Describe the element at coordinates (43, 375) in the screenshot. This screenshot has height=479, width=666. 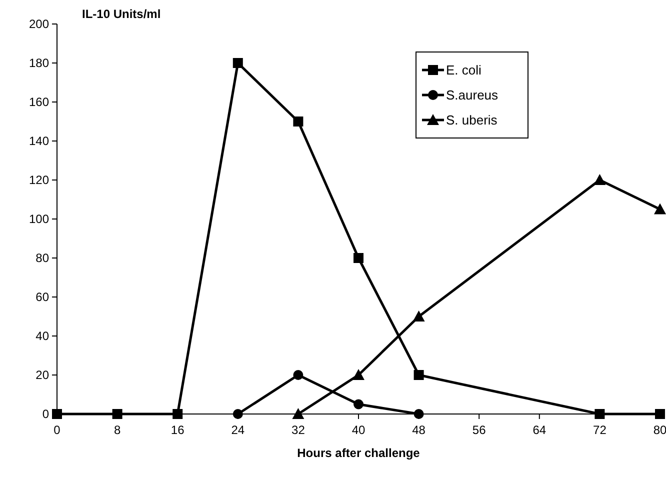
I see `y-tick-label: 20` at that location.